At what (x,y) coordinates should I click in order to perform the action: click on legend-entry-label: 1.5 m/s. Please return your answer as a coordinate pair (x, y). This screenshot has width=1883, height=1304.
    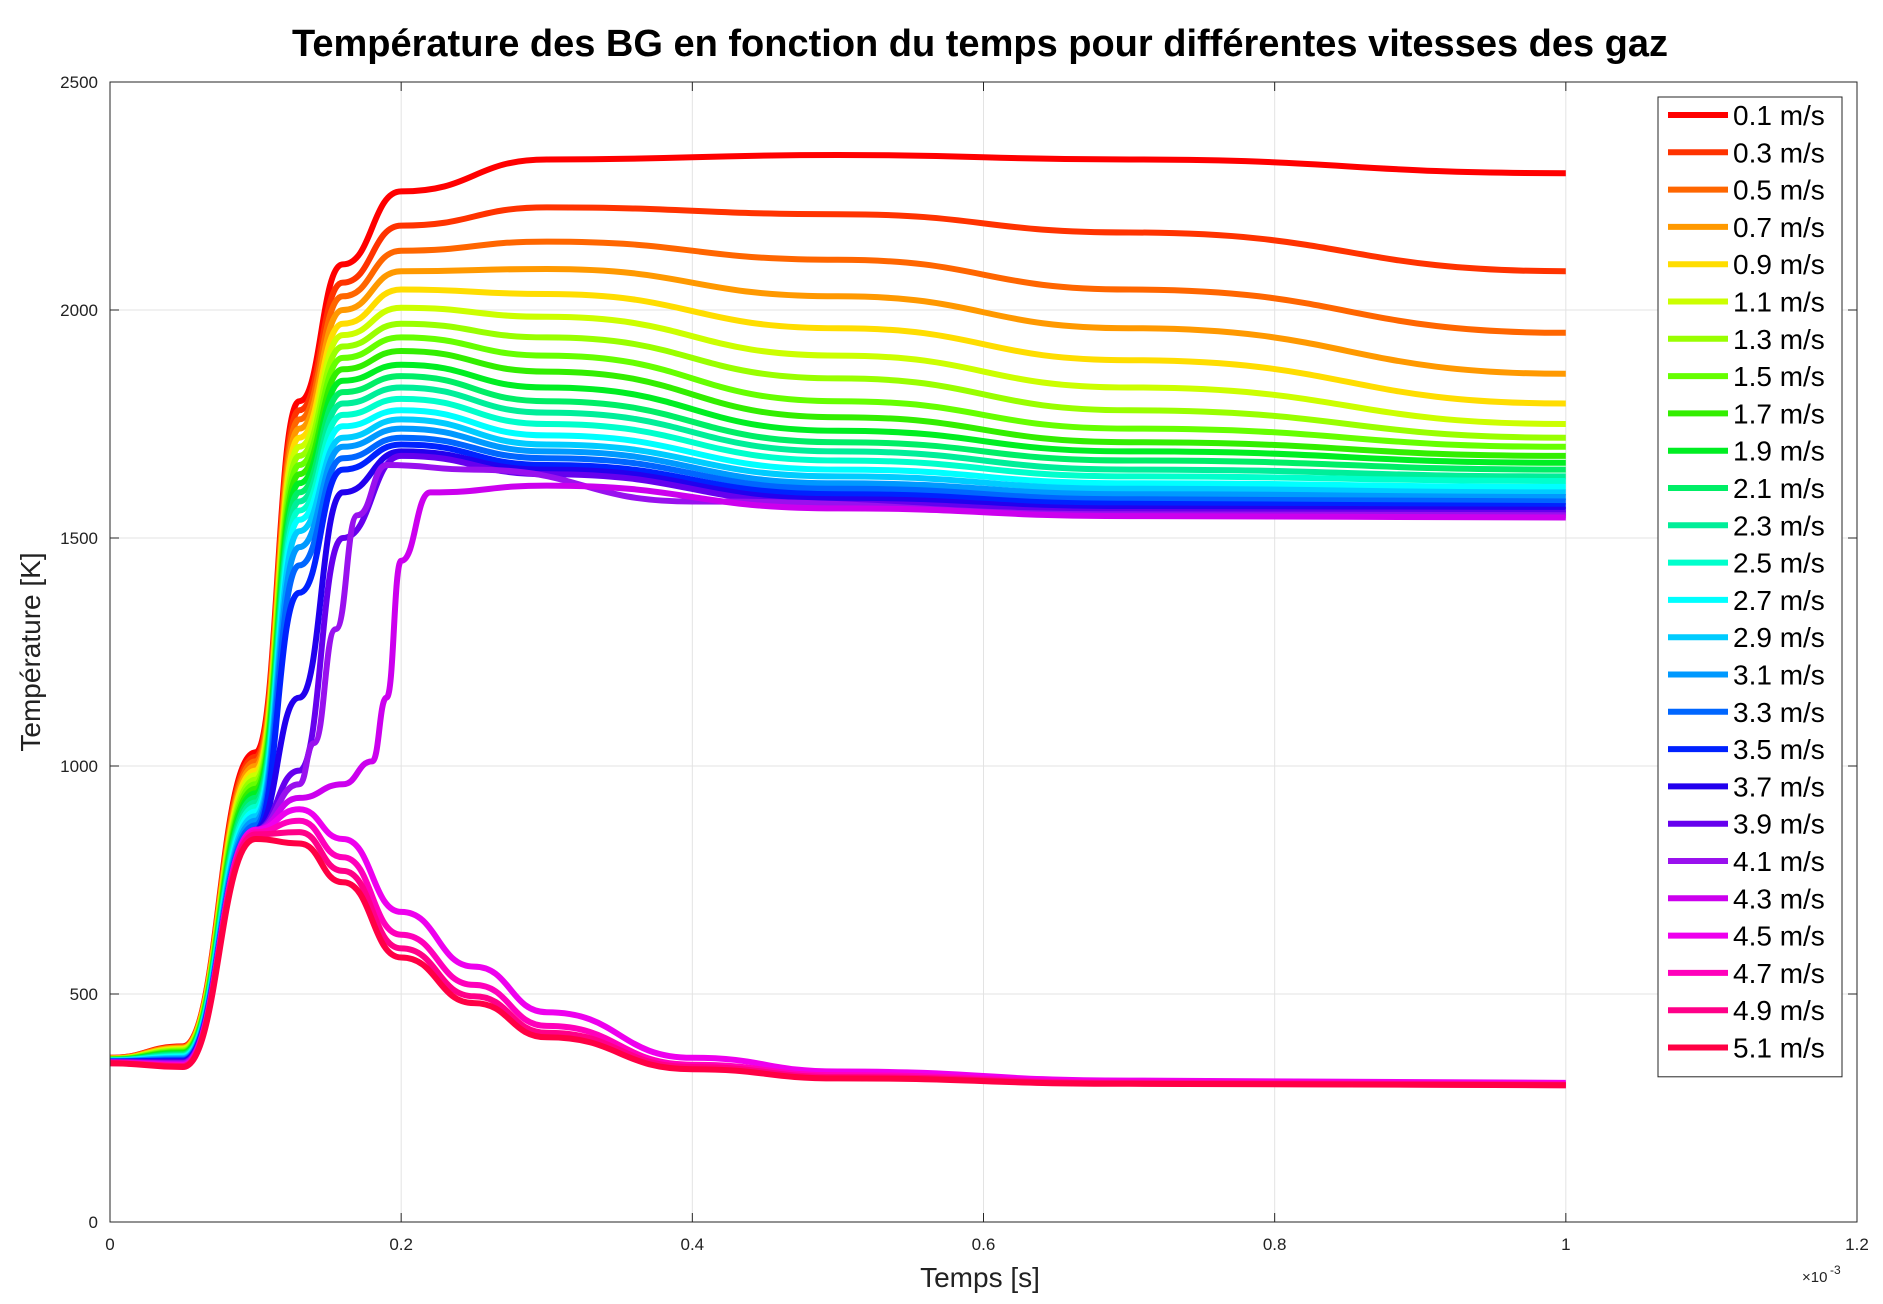
    Looking at the image, I should click on (1779, 376).